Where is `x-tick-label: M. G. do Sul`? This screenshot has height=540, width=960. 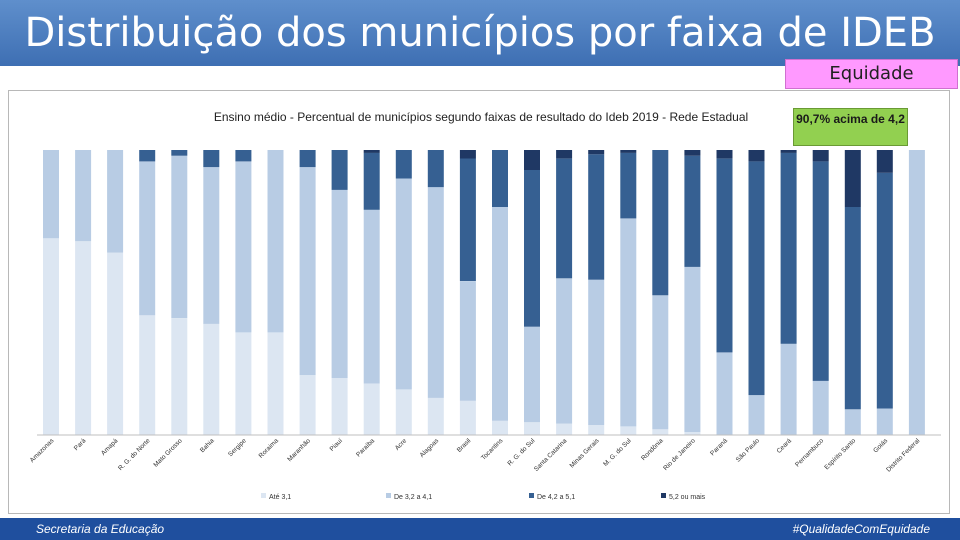 x-tick-label: M. G. do Sul is located at coordinates (617, 452).